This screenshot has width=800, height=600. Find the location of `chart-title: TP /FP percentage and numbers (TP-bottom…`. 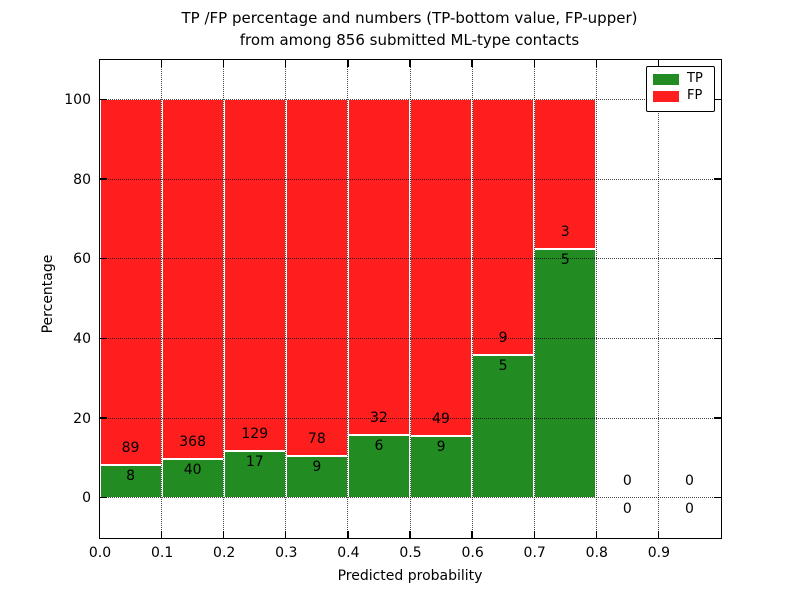

chart-title: TP /FP percentage and numbers (TP-bottom… is located at coordinates (409, 29).